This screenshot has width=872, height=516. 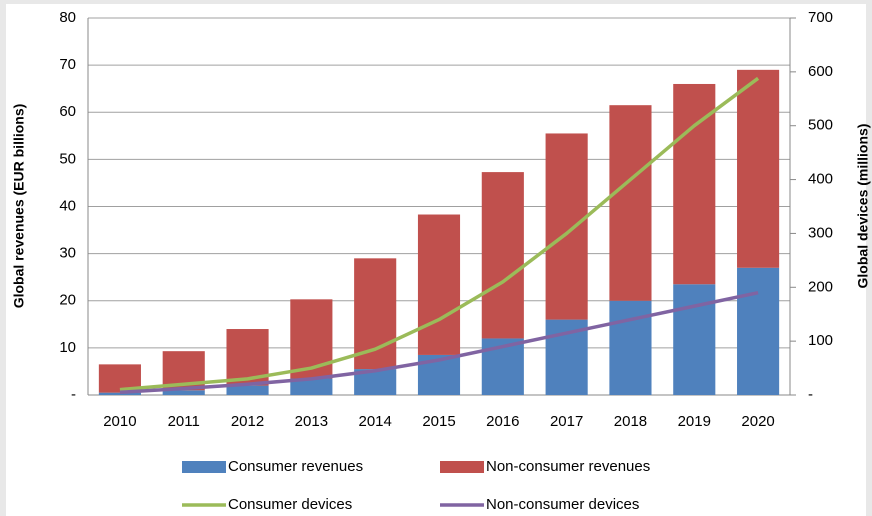 I want to click on y-axis-label: Global revenues (EUR billions), so click(x=19, y=206).